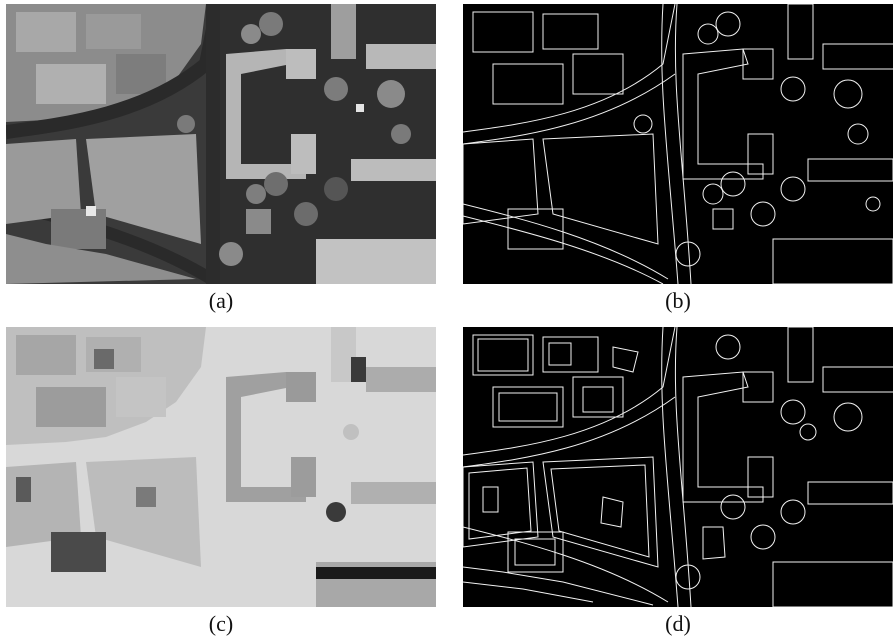 The image size is (894, 643). What do you see at coordinates (221, 300) in the screenshot?
I see `caption-a: (a)` at bounding box center [221, 300].